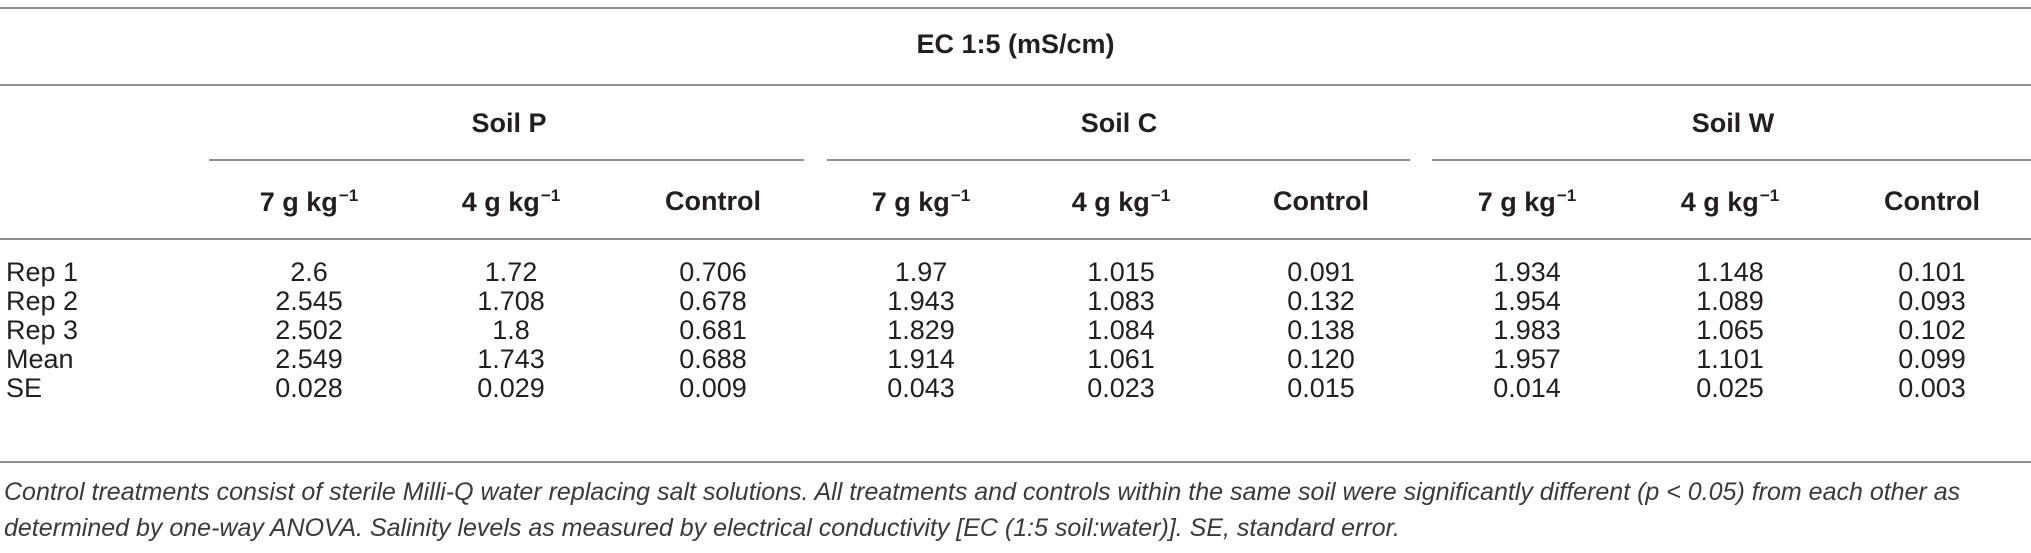  What do you see at coordinates (1321, 388) in the screenshot?
I see `table-cell: 0.015` at bounding box center [1321, 388].